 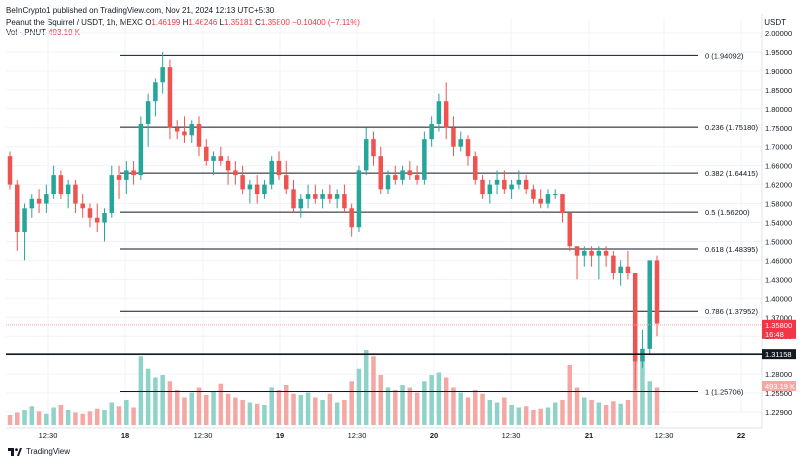 What do you see at coordinates (238, 22) in the screenshot?
I see `low-value: 1.35181` at bounding box center [238, 22].